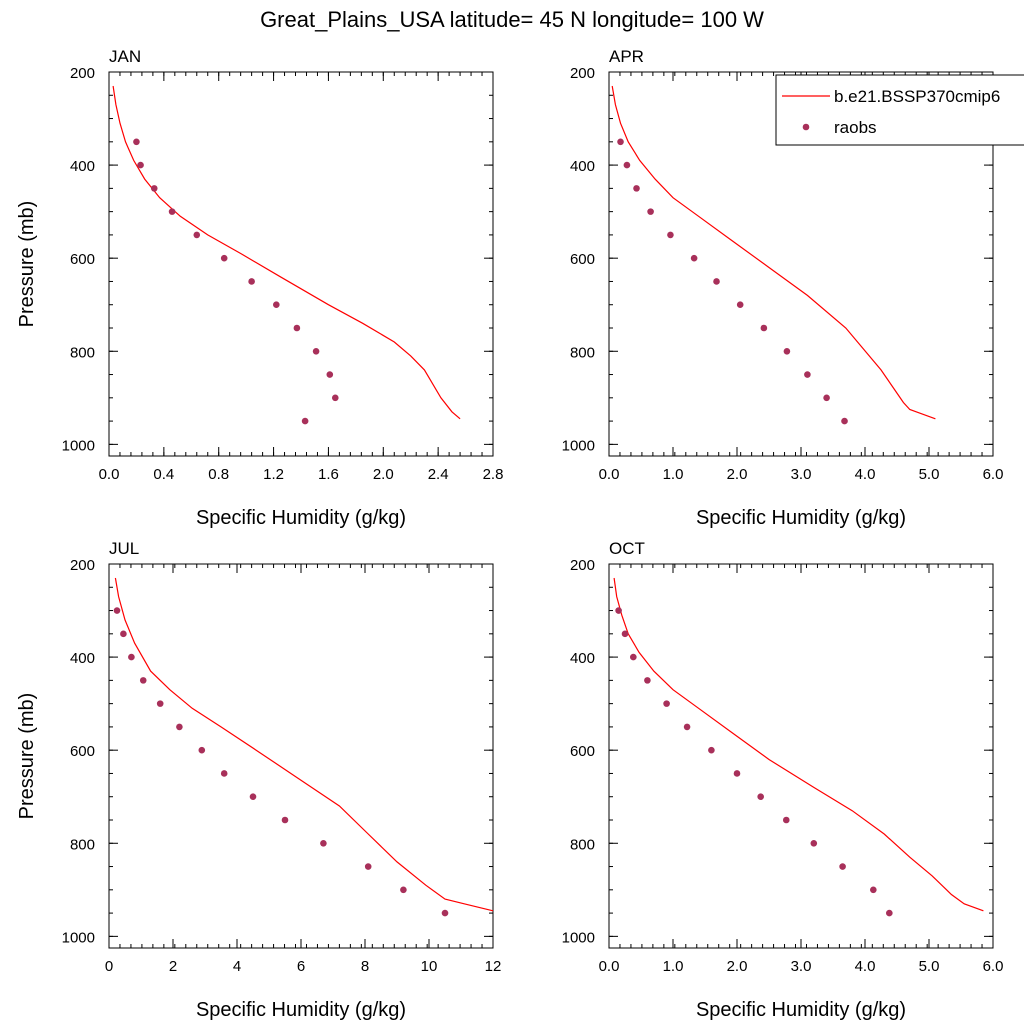 Image resolution: width=1024 pixels, height=1024 pixels. I want to click on x-tick-label: 2, so click(173, 966).